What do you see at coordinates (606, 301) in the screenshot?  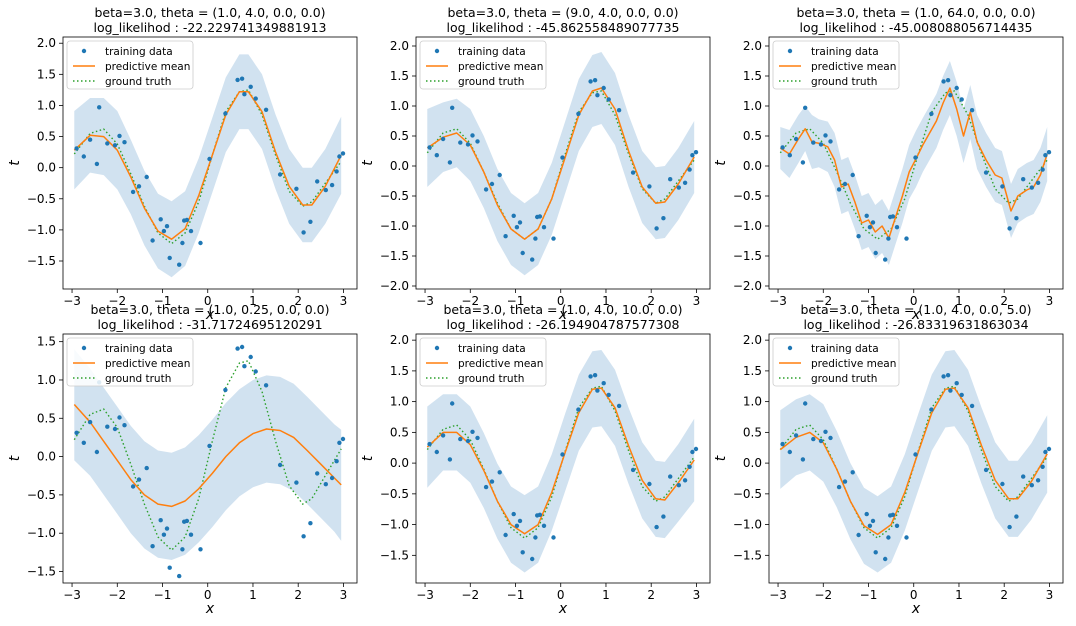 I see `x-tick-label: 1` at bounding box center [606, 301].